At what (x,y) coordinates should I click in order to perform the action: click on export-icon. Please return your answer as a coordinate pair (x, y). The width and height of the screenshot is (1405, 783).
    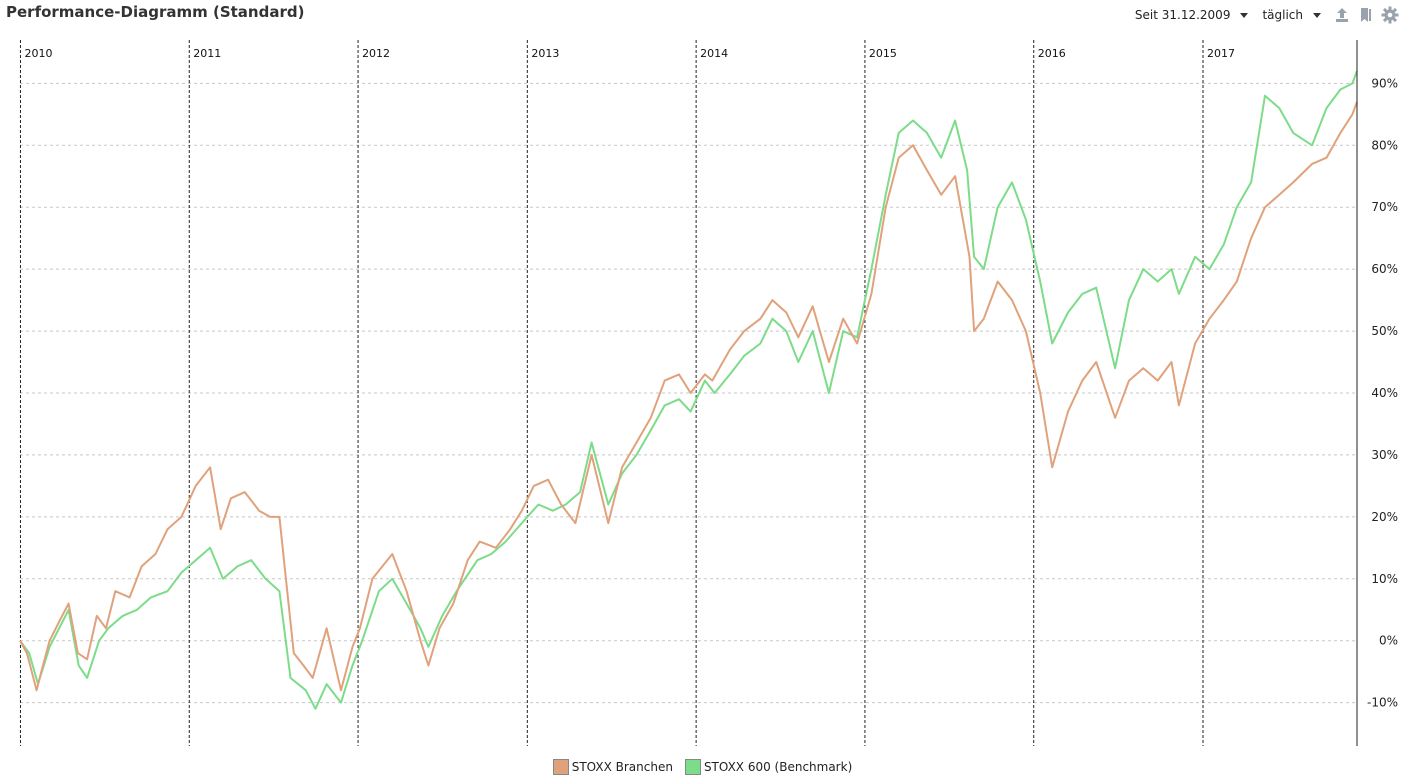
    Looking at the image, I should click on (1342, 15).